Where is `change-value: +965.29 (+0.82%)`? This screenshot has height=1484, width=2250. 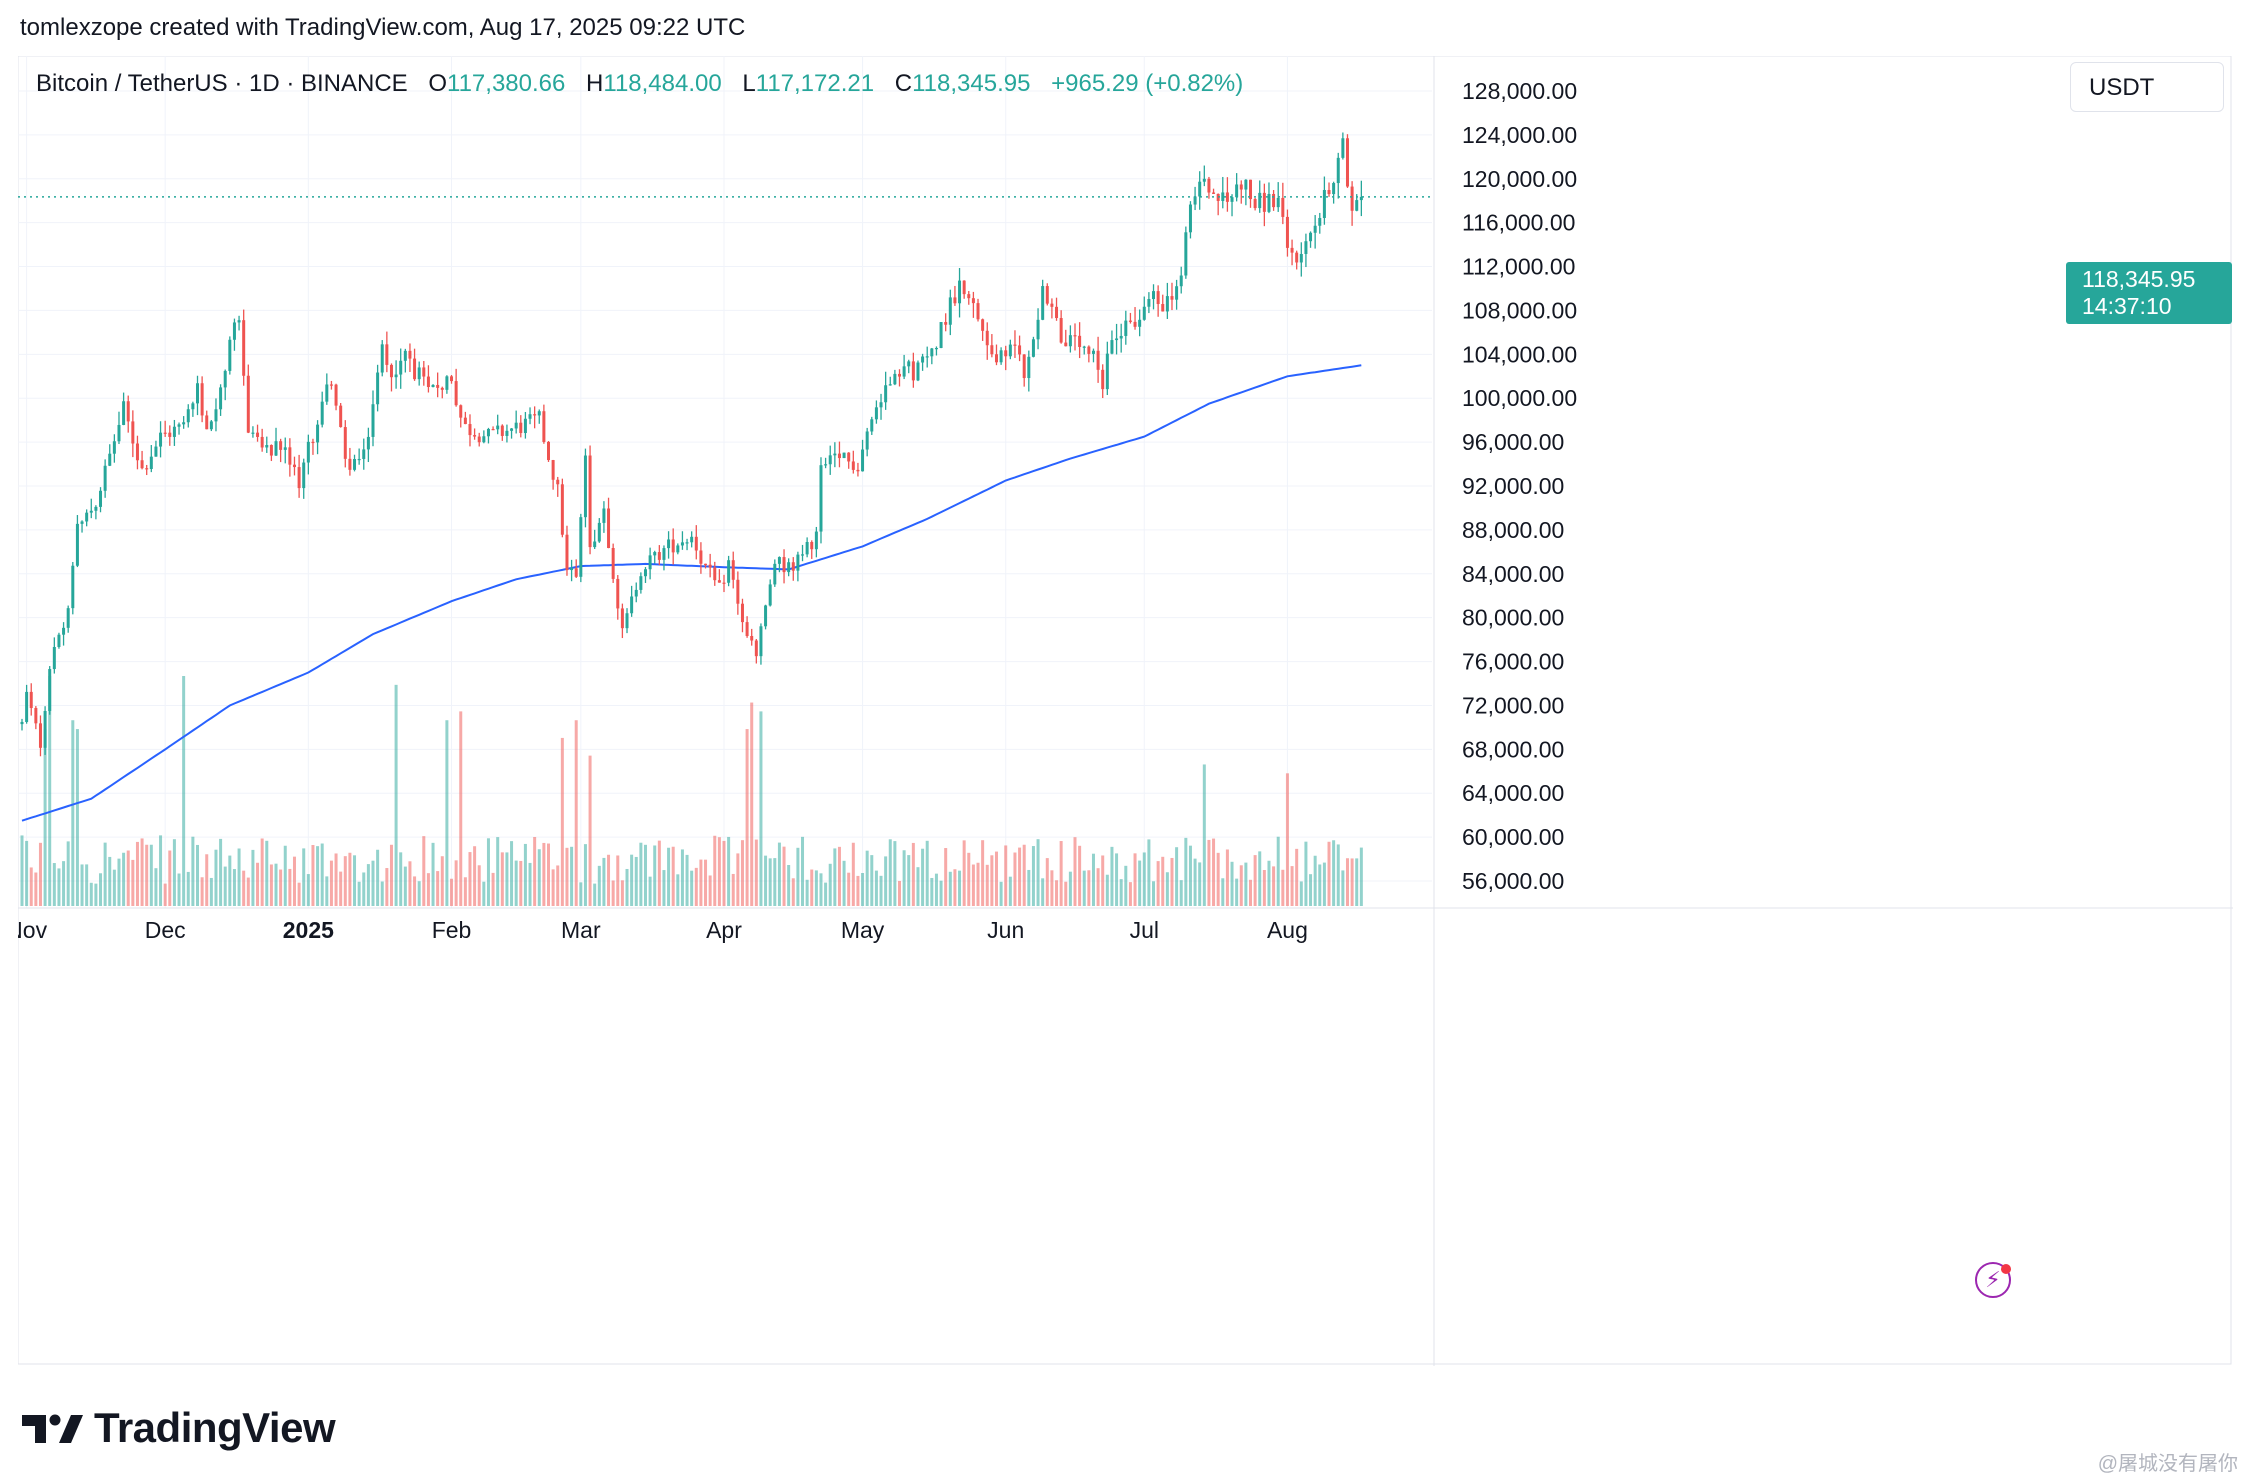 change-value: +965.29 (+0.82%) is located at coordinates (1147, 83).